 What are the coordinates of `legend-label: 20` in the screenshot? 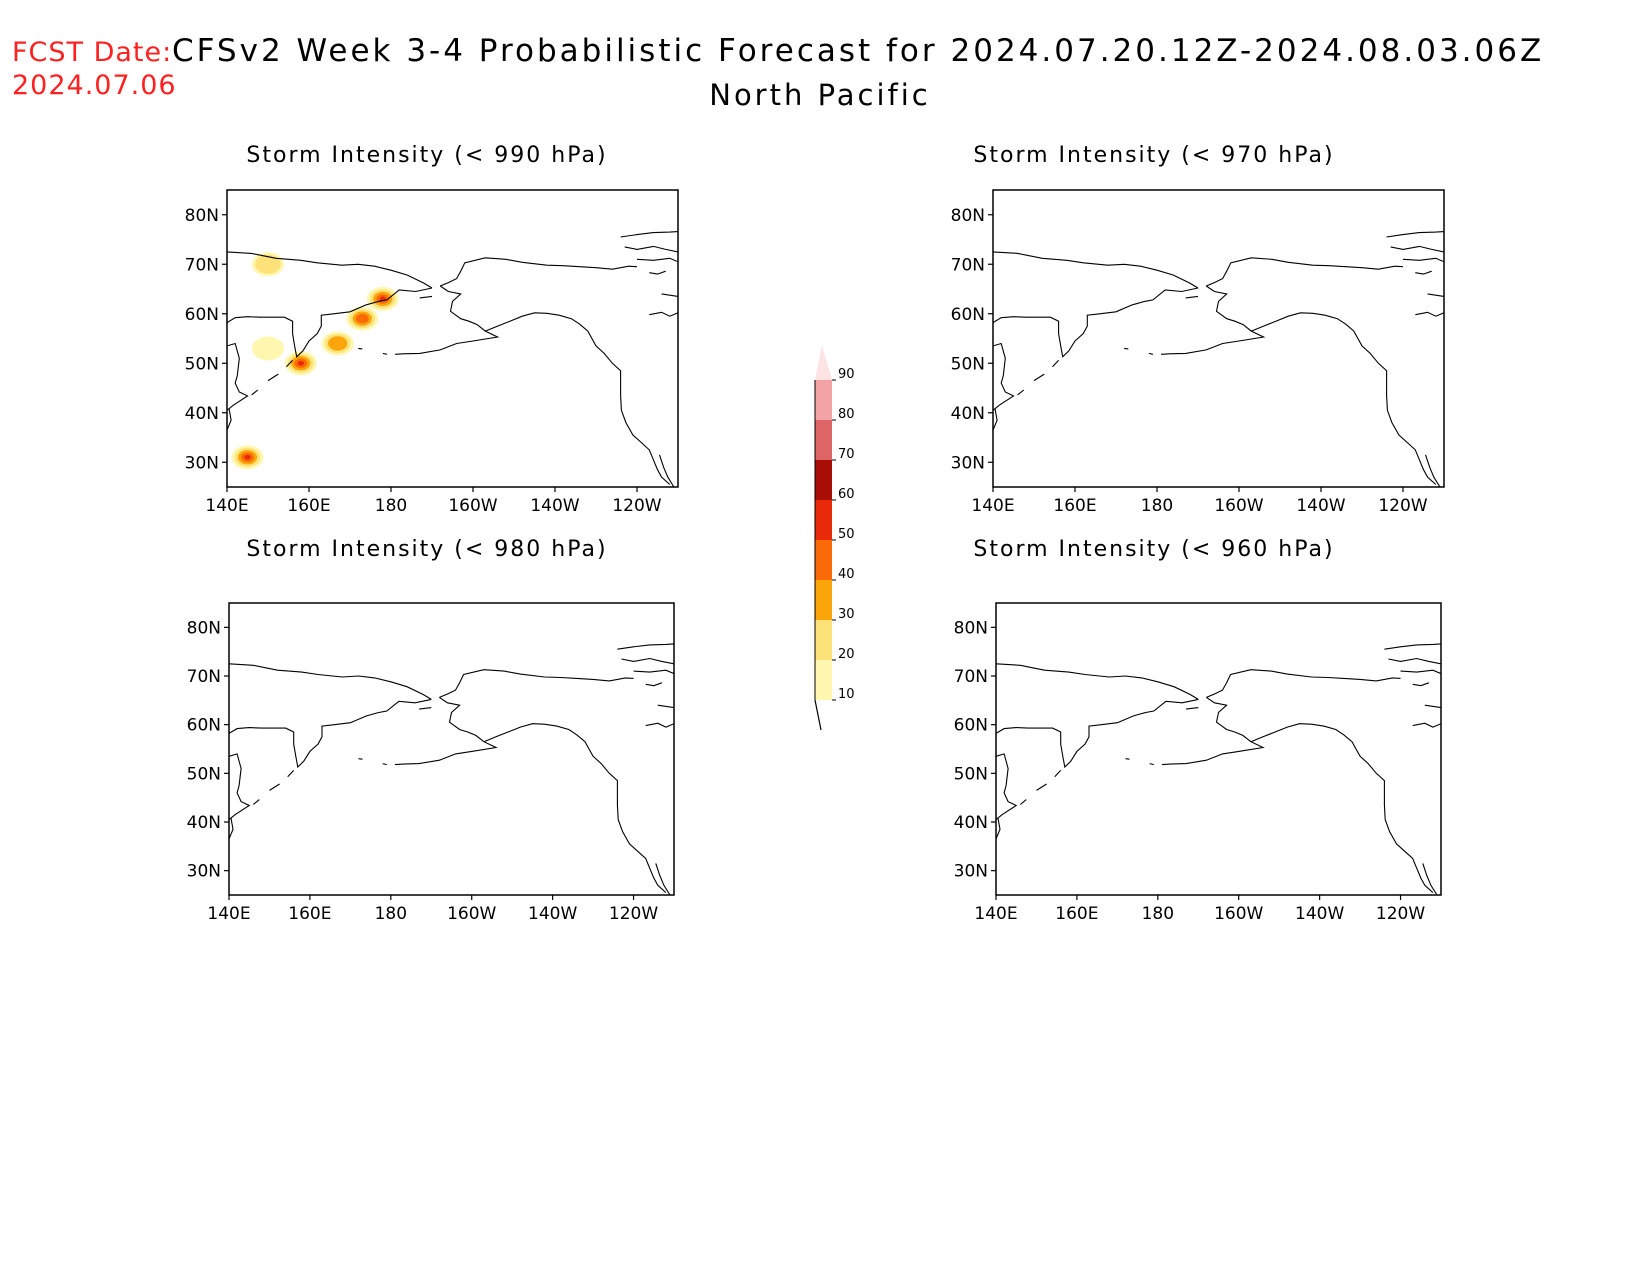 It's located at (846, 654).